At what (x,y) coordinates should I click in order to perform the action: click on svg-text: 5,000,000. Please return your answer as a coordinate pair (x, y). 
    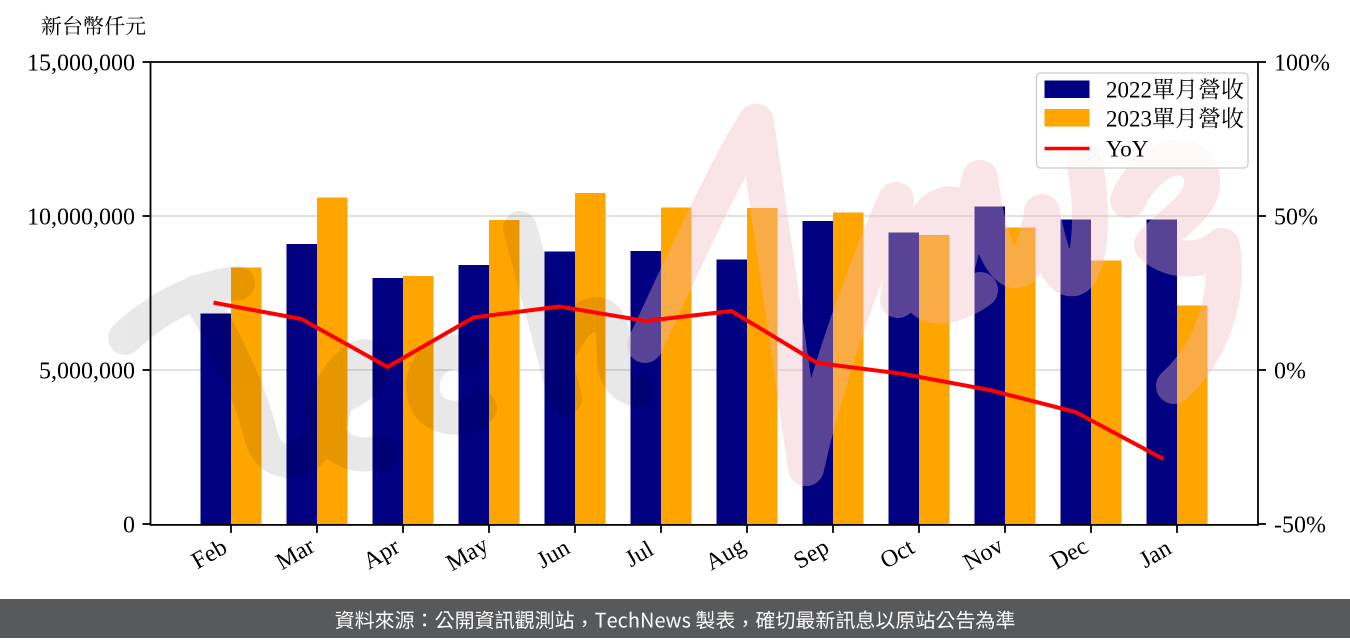
    Looking at the image, I should click on (87, 372).